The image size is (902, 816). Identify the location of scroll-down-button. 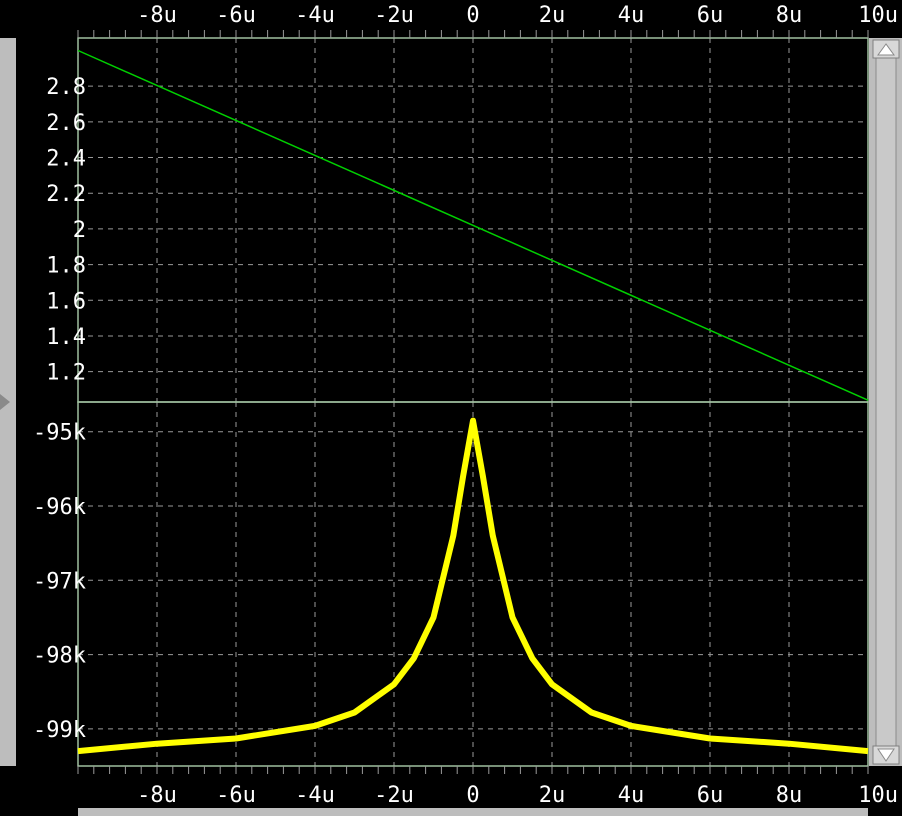
(886, 755).